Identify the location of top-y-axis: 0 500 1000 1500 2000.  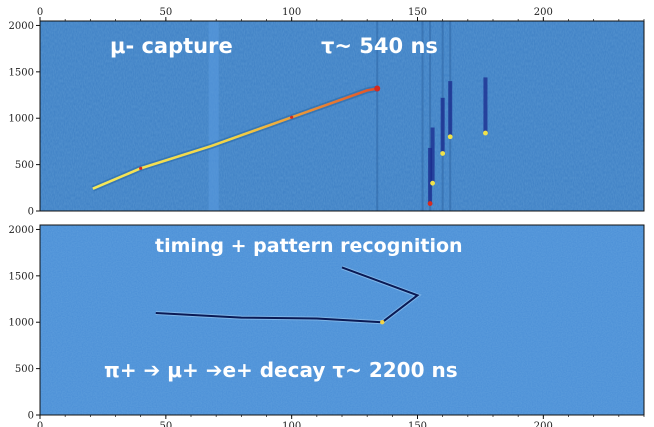
(24, 119).